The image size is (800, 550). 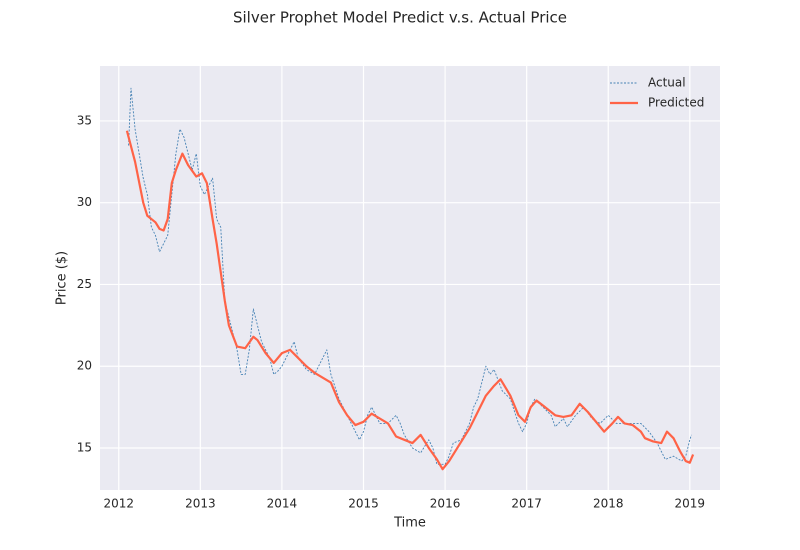 I want to click on y-tick-label: 30, so click(x=84, y=202).